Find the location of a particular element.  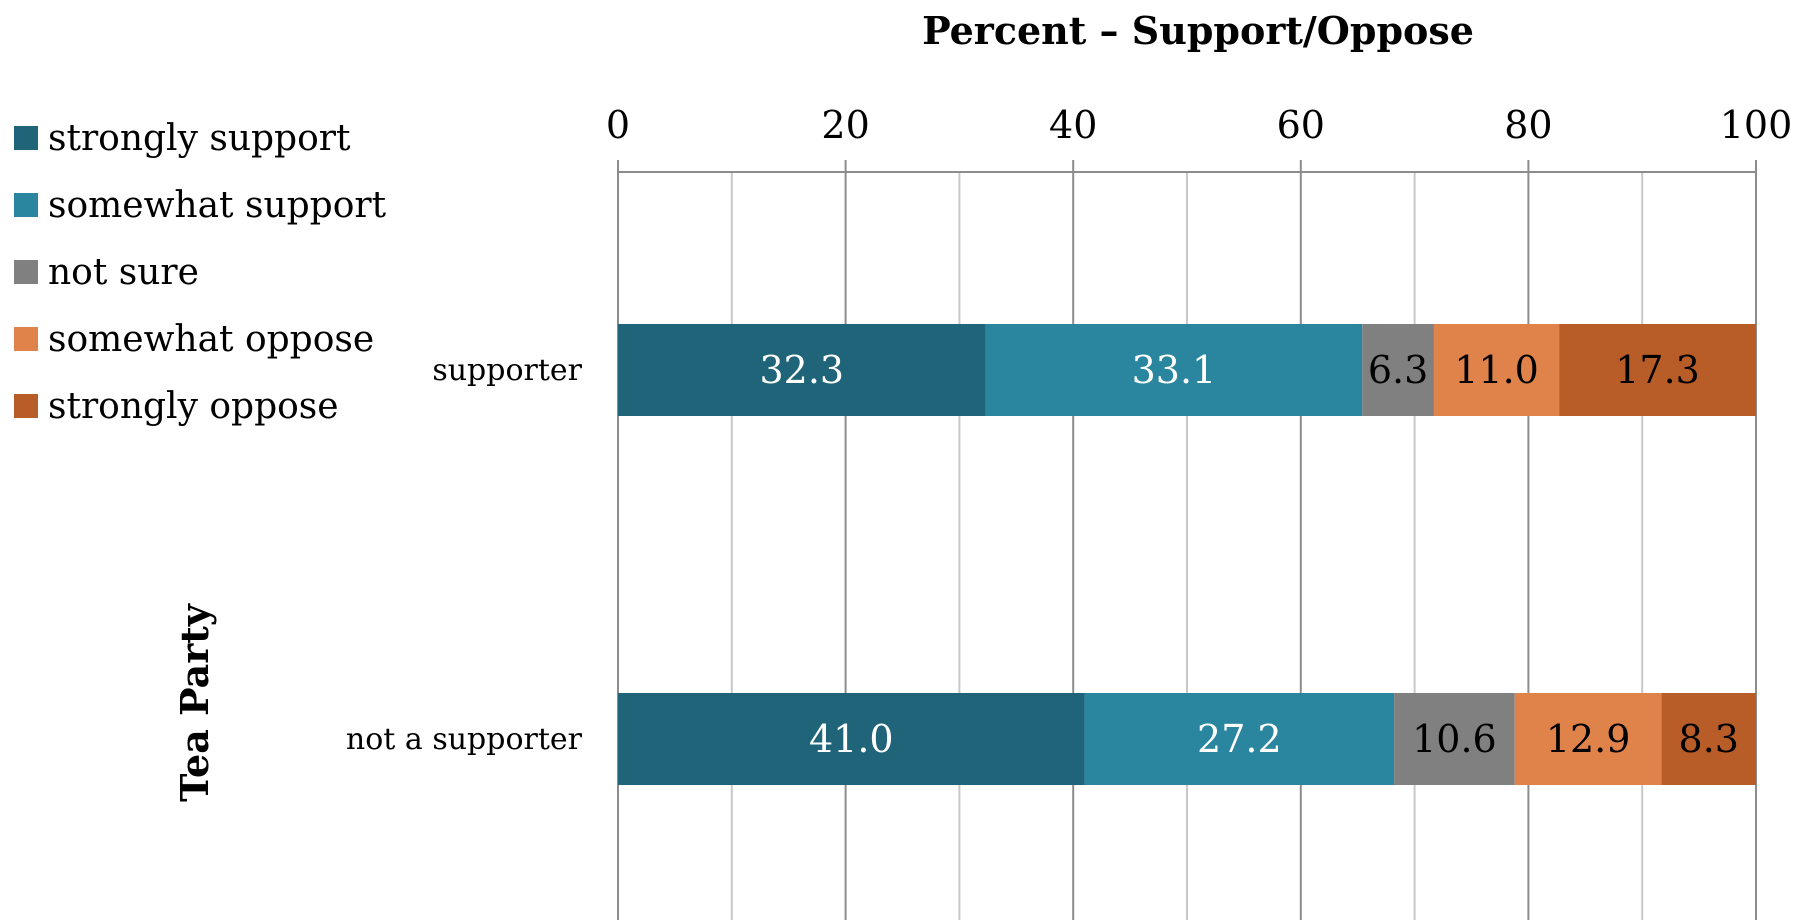

data-label: 17.3 is located at coordinates (1657, 370).